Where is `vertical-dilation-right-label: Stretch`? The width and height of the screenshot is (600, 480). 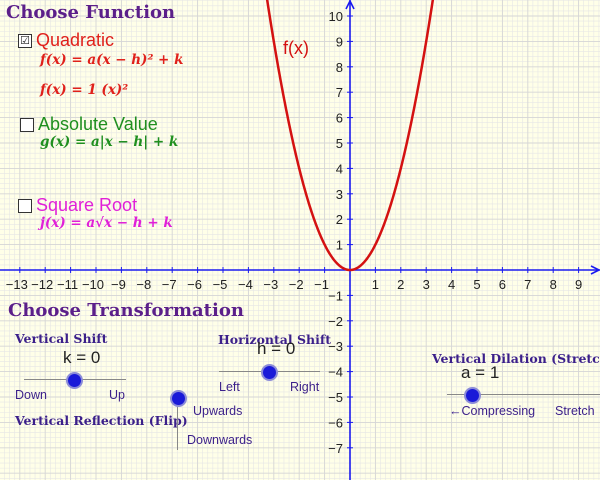
vertical-dilation-right-label: Stretch is located at coordinates (575, 411).